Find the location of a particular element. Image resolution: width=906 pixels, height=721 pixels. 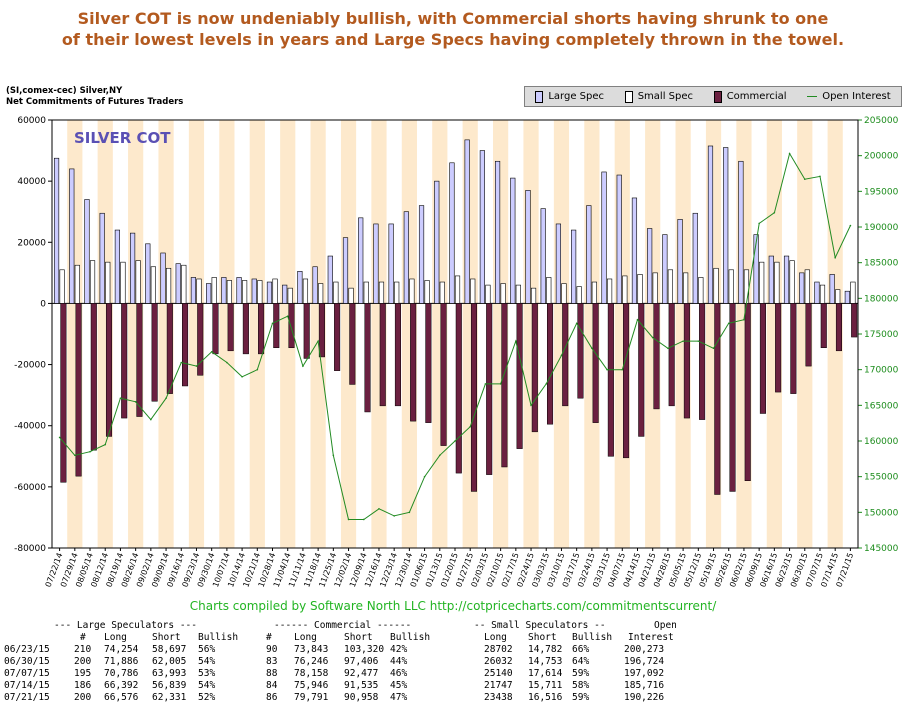

table-cell: 21747 is located at coordinates (498, 685).